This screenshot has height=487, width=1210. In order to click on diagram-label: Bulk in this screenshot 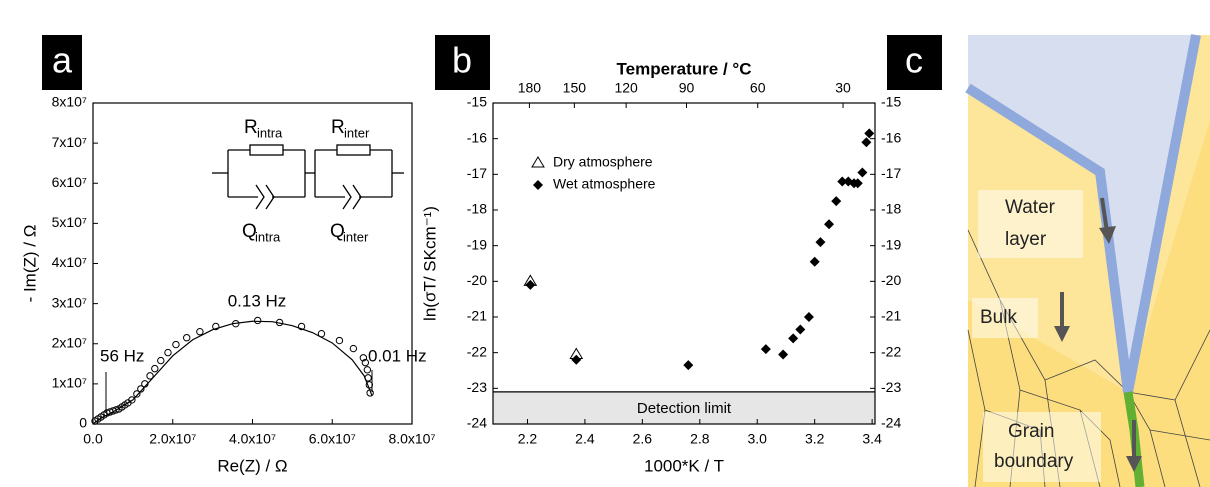, I will do `click(998, 317)`.